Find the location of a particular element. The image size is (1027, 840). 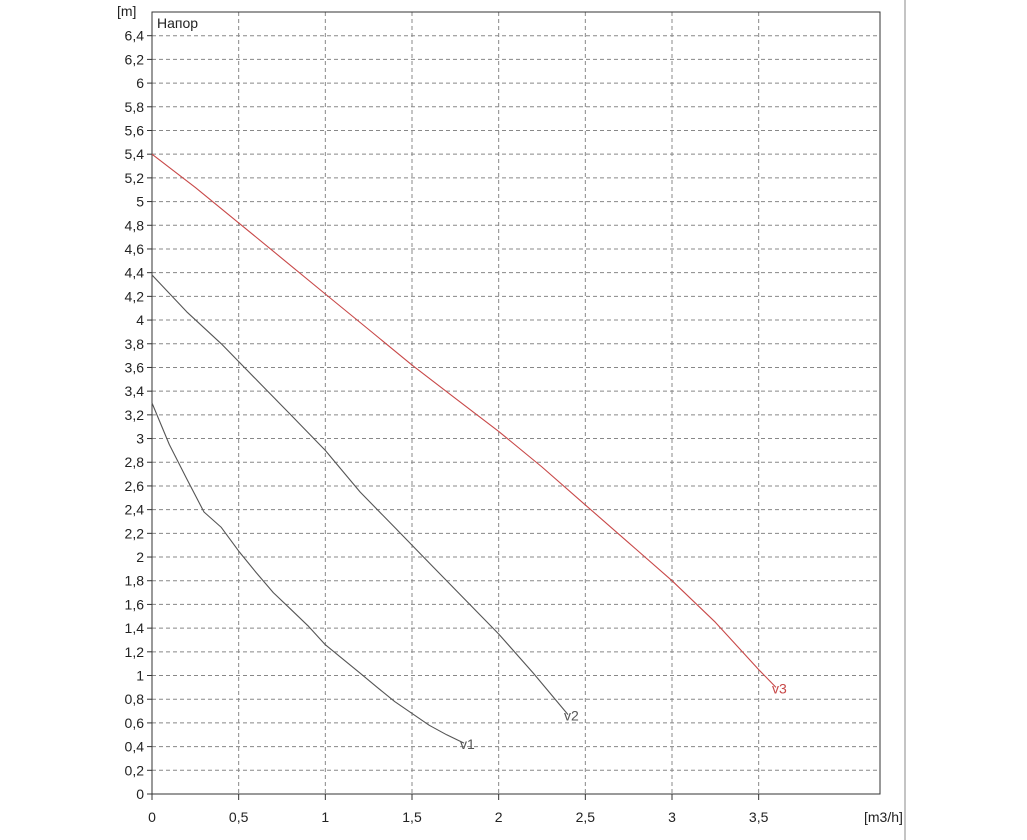

y-tick-label: 0 is located at coordinates (140, 794).